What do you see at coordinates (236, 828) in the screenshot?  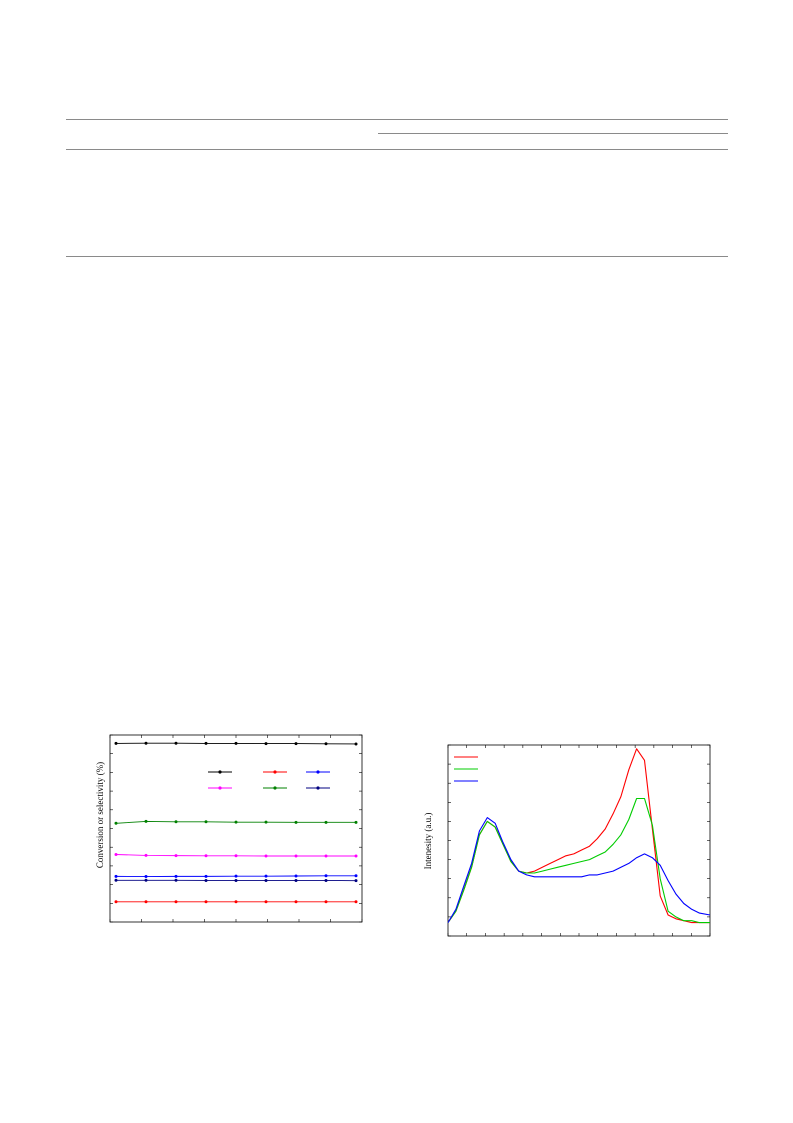 I see `chart1-frame` at bounding box center [236, 828].